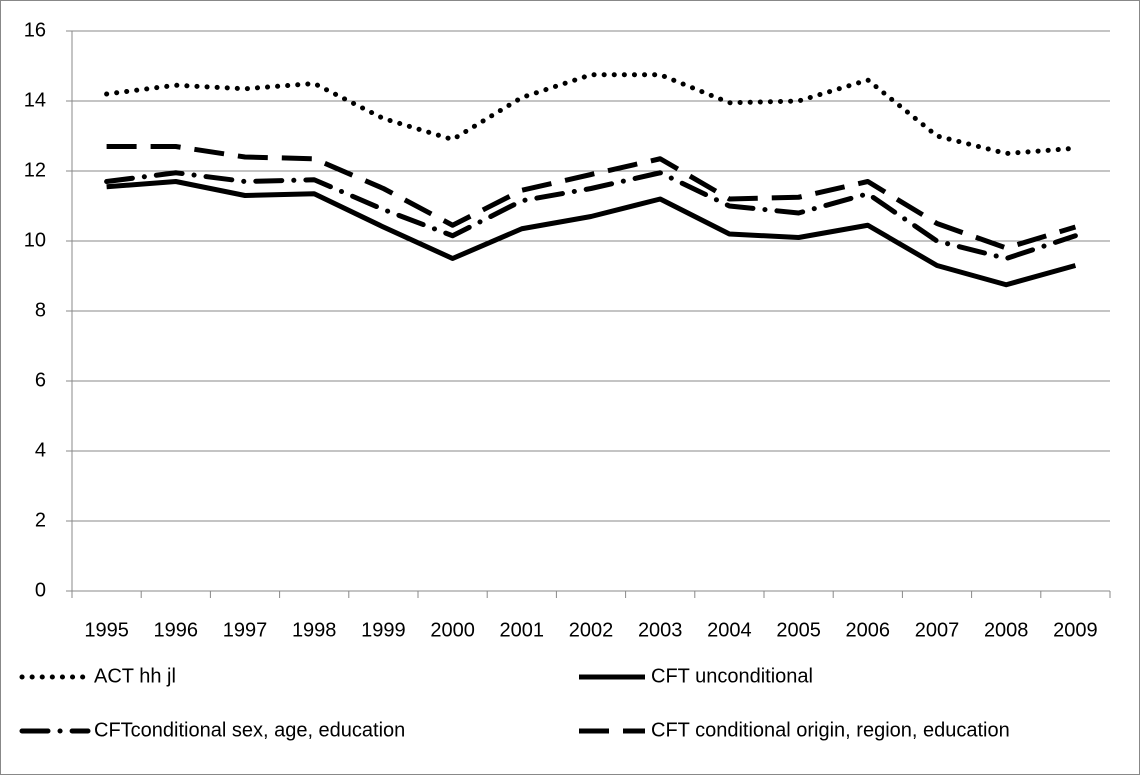 The height and width of the screenshot is (776, 1141). I want to click on y-tick-label: 16, so click(35, 30).